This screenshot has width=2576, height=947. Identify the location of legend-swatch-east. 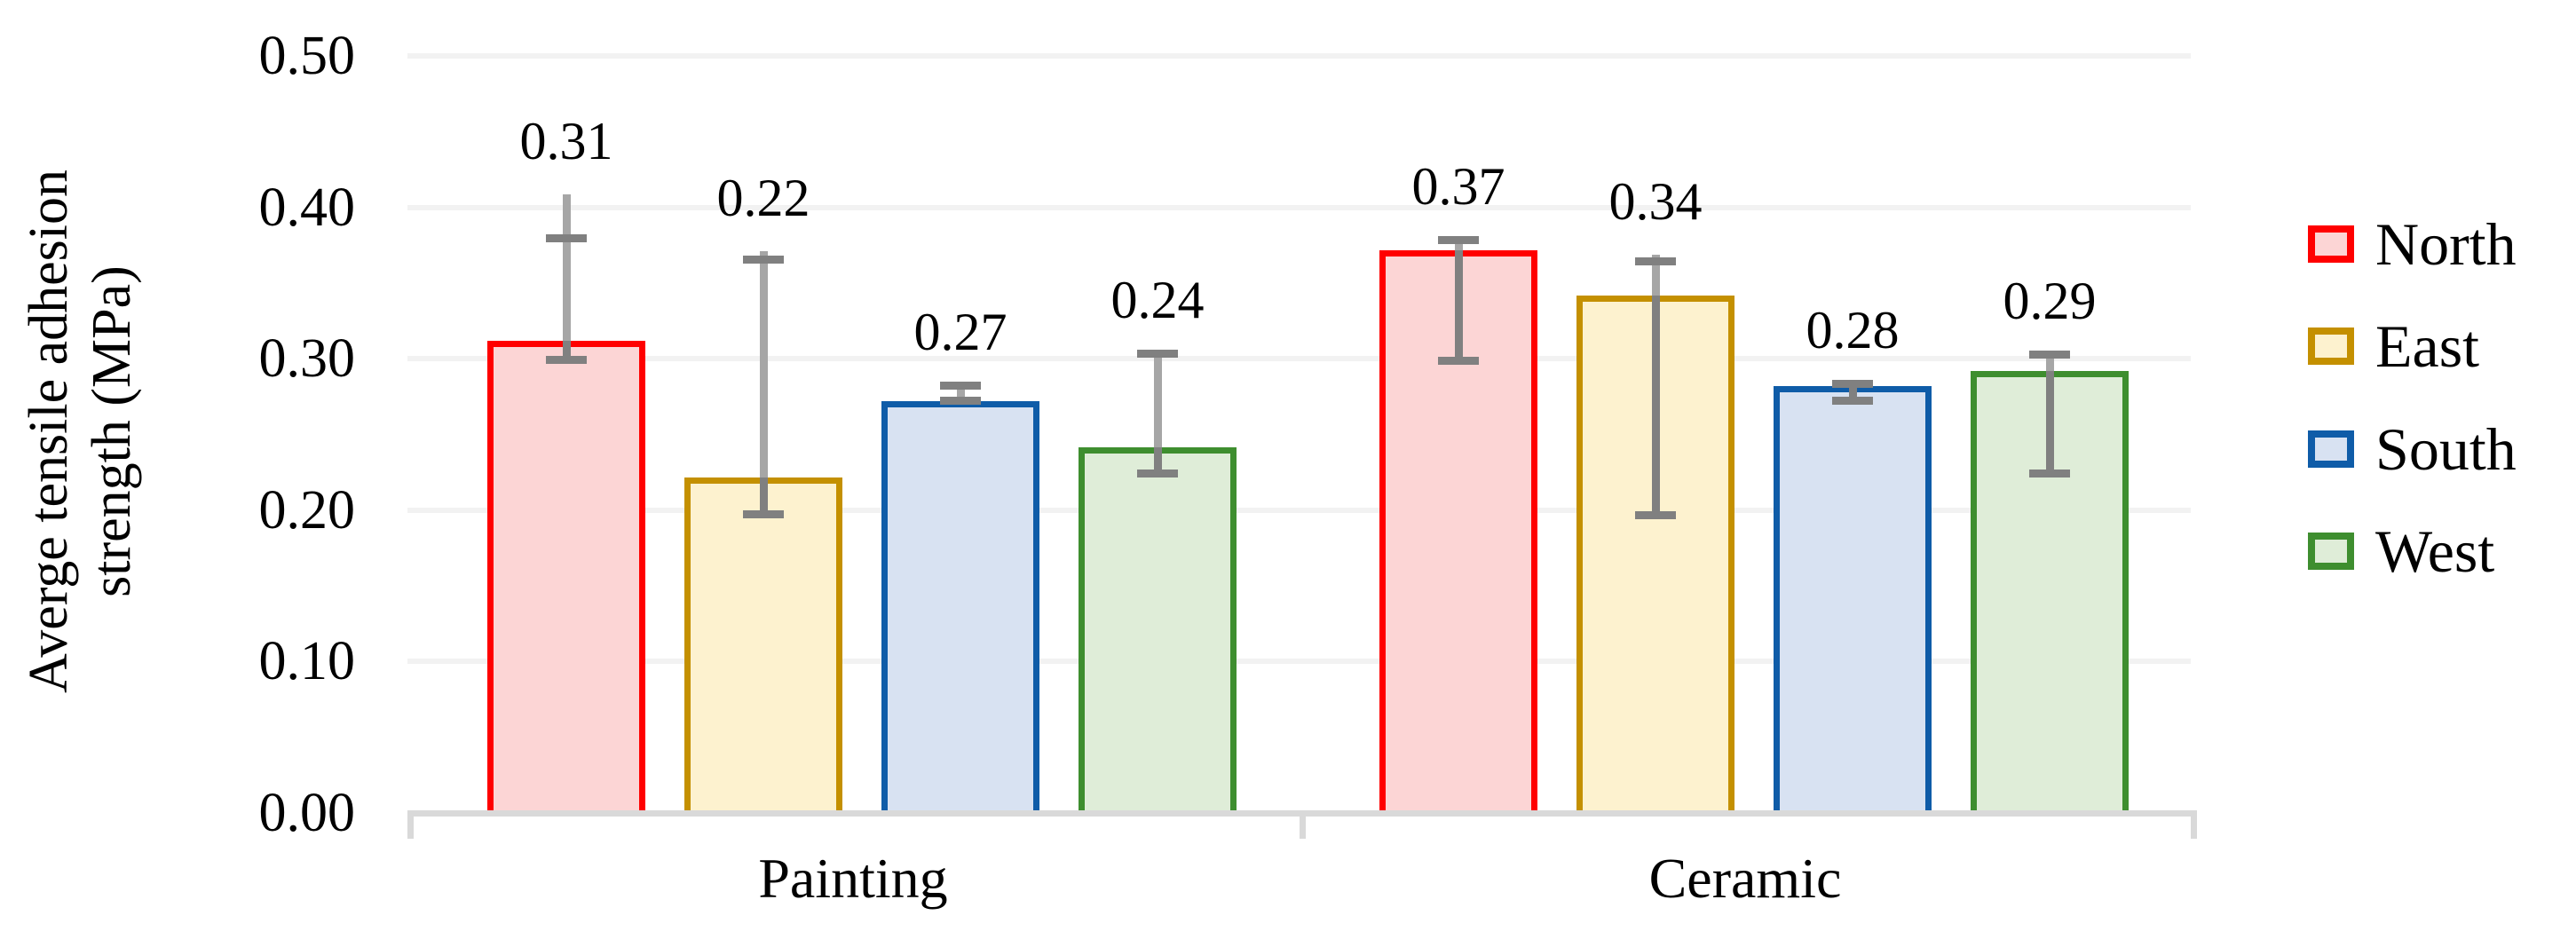
(2331, 346).